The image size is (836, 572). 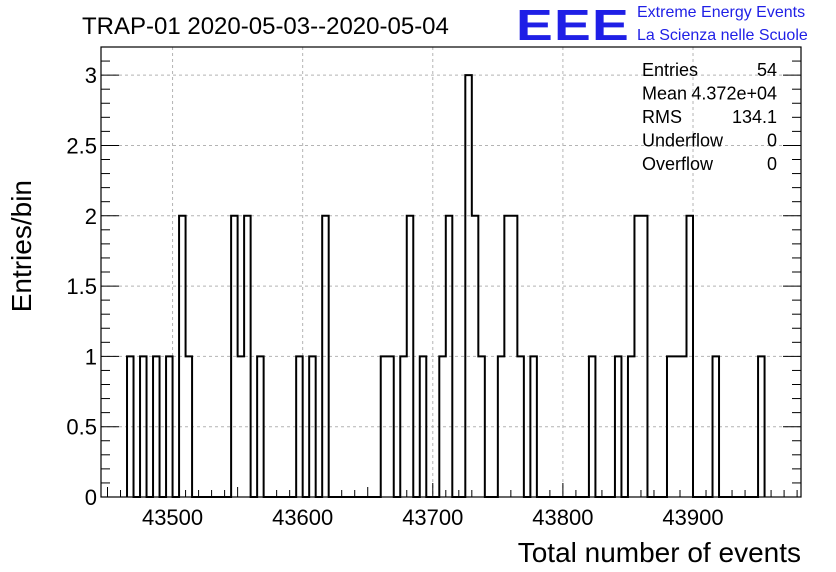 I want to click on logo-line-2: La Scienza nelle Scuole, so click(x=722, y=35).